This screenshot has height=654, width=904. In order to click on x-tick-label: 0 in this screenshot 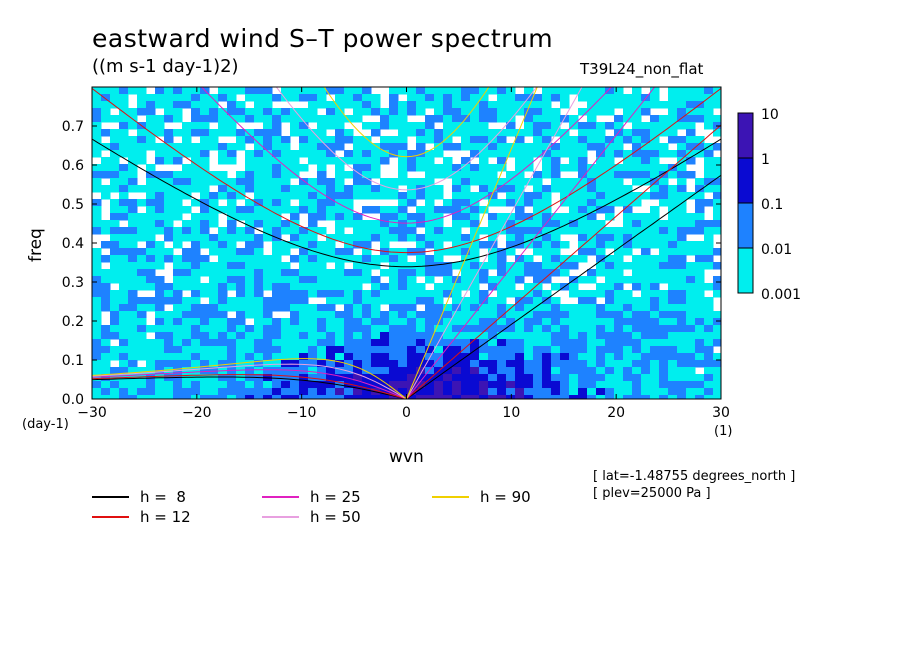, I will do `click(406, 413)`.